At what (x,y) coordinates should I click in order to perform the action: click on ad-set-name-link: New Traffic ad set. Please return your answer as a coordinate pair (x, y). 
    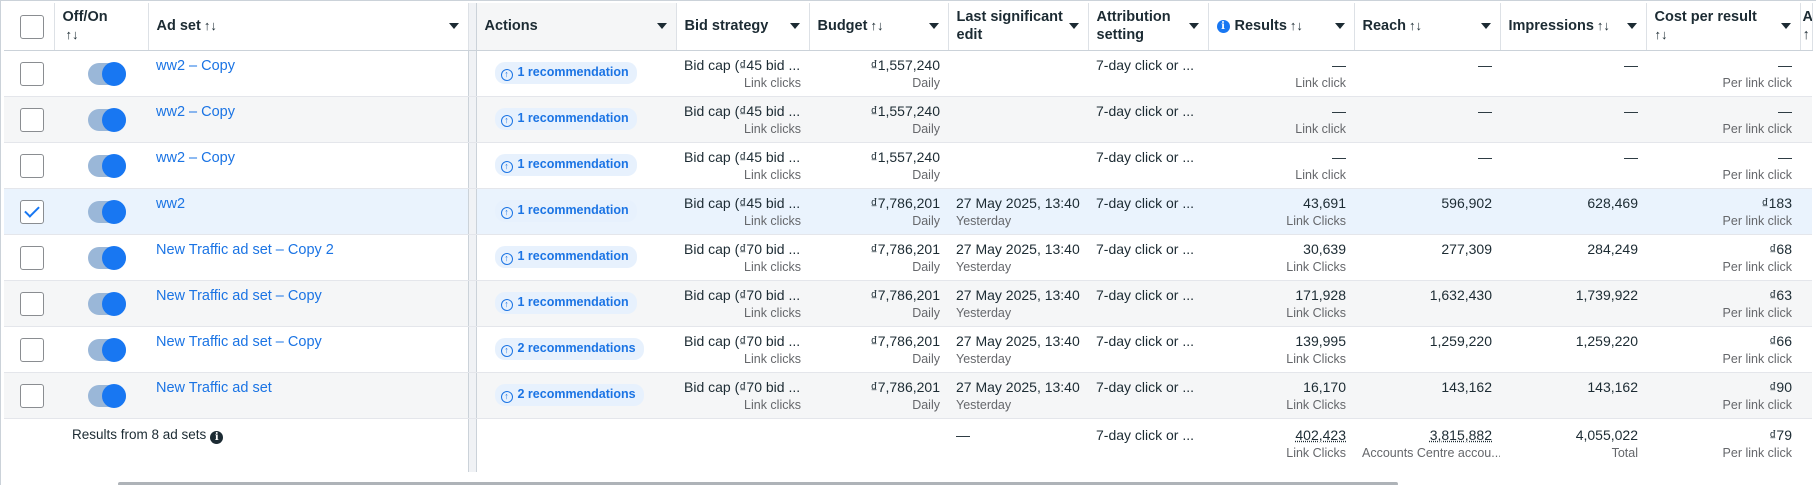
    Looking at the image, I should click on (214, 387).